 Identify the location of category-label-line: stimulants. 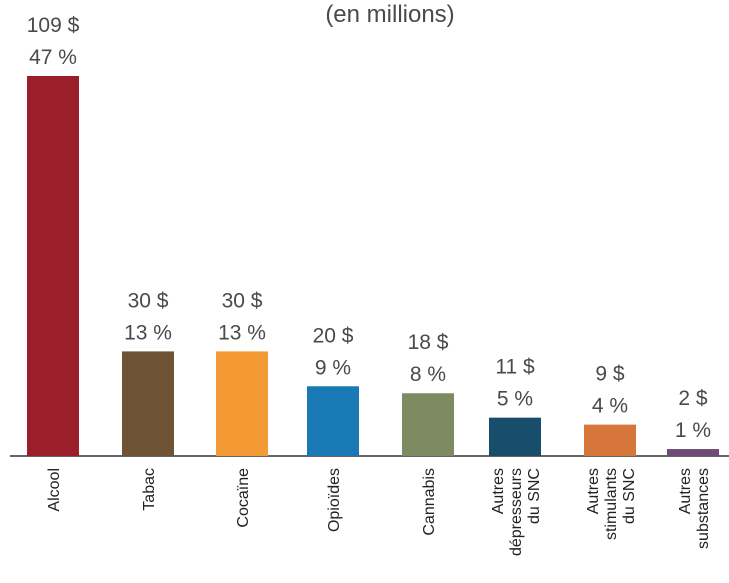
(611, 504).